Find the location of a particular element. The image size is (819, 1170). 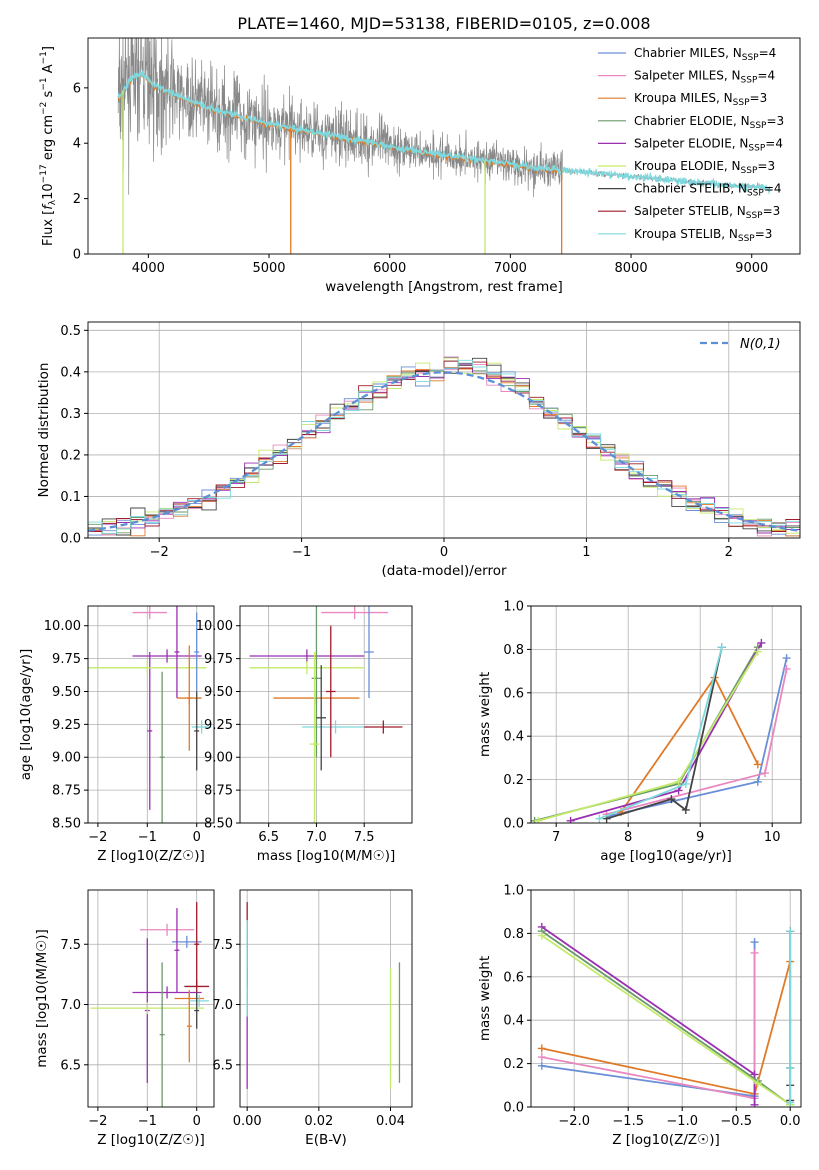

y-axis-label-part: Flux [ is located at coordinates (48, 228).